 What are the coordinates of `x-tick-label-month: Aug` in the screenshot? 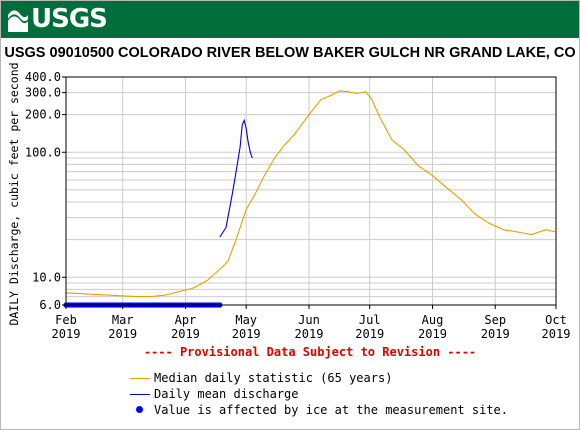 It's located at (433, 320).